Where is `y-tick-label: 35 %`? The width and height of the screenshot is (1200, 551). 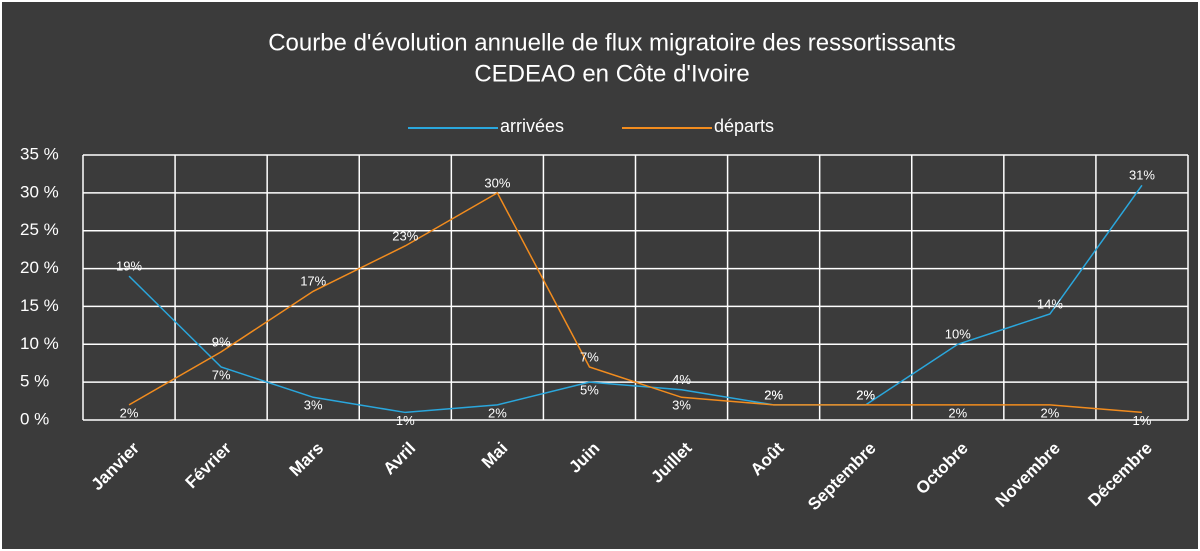
y-tick-label: 35 % is located at coordinates (39, 153).